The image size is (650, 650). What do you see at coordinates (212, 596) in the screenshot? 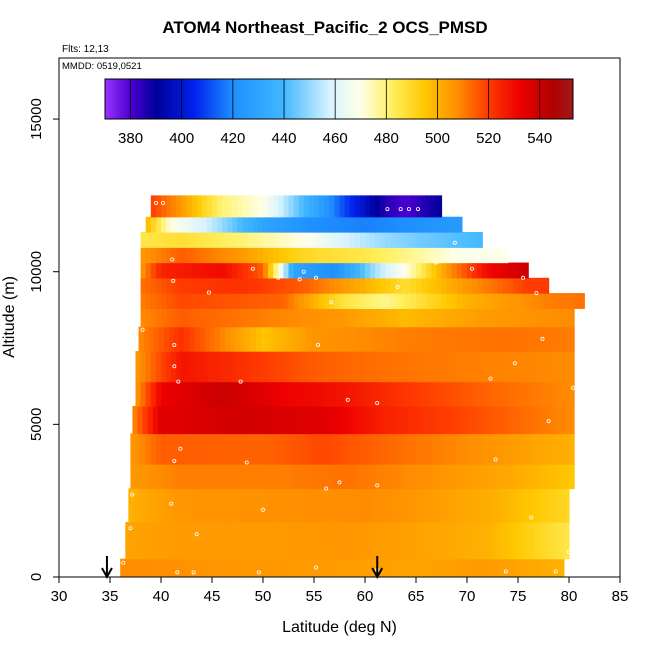
I see `x-tick-label: 45` at bounding box center [212, 596].